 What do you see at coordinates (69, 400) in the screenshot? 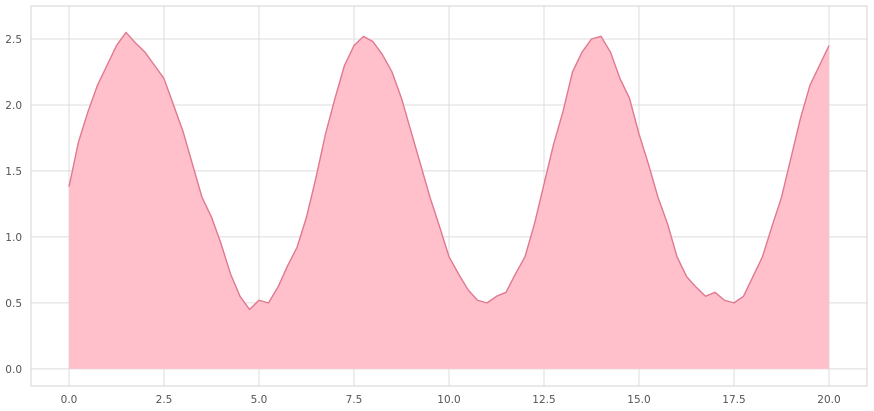
I see `x-tick-label: 0.0` at bounding box center [69, 400].